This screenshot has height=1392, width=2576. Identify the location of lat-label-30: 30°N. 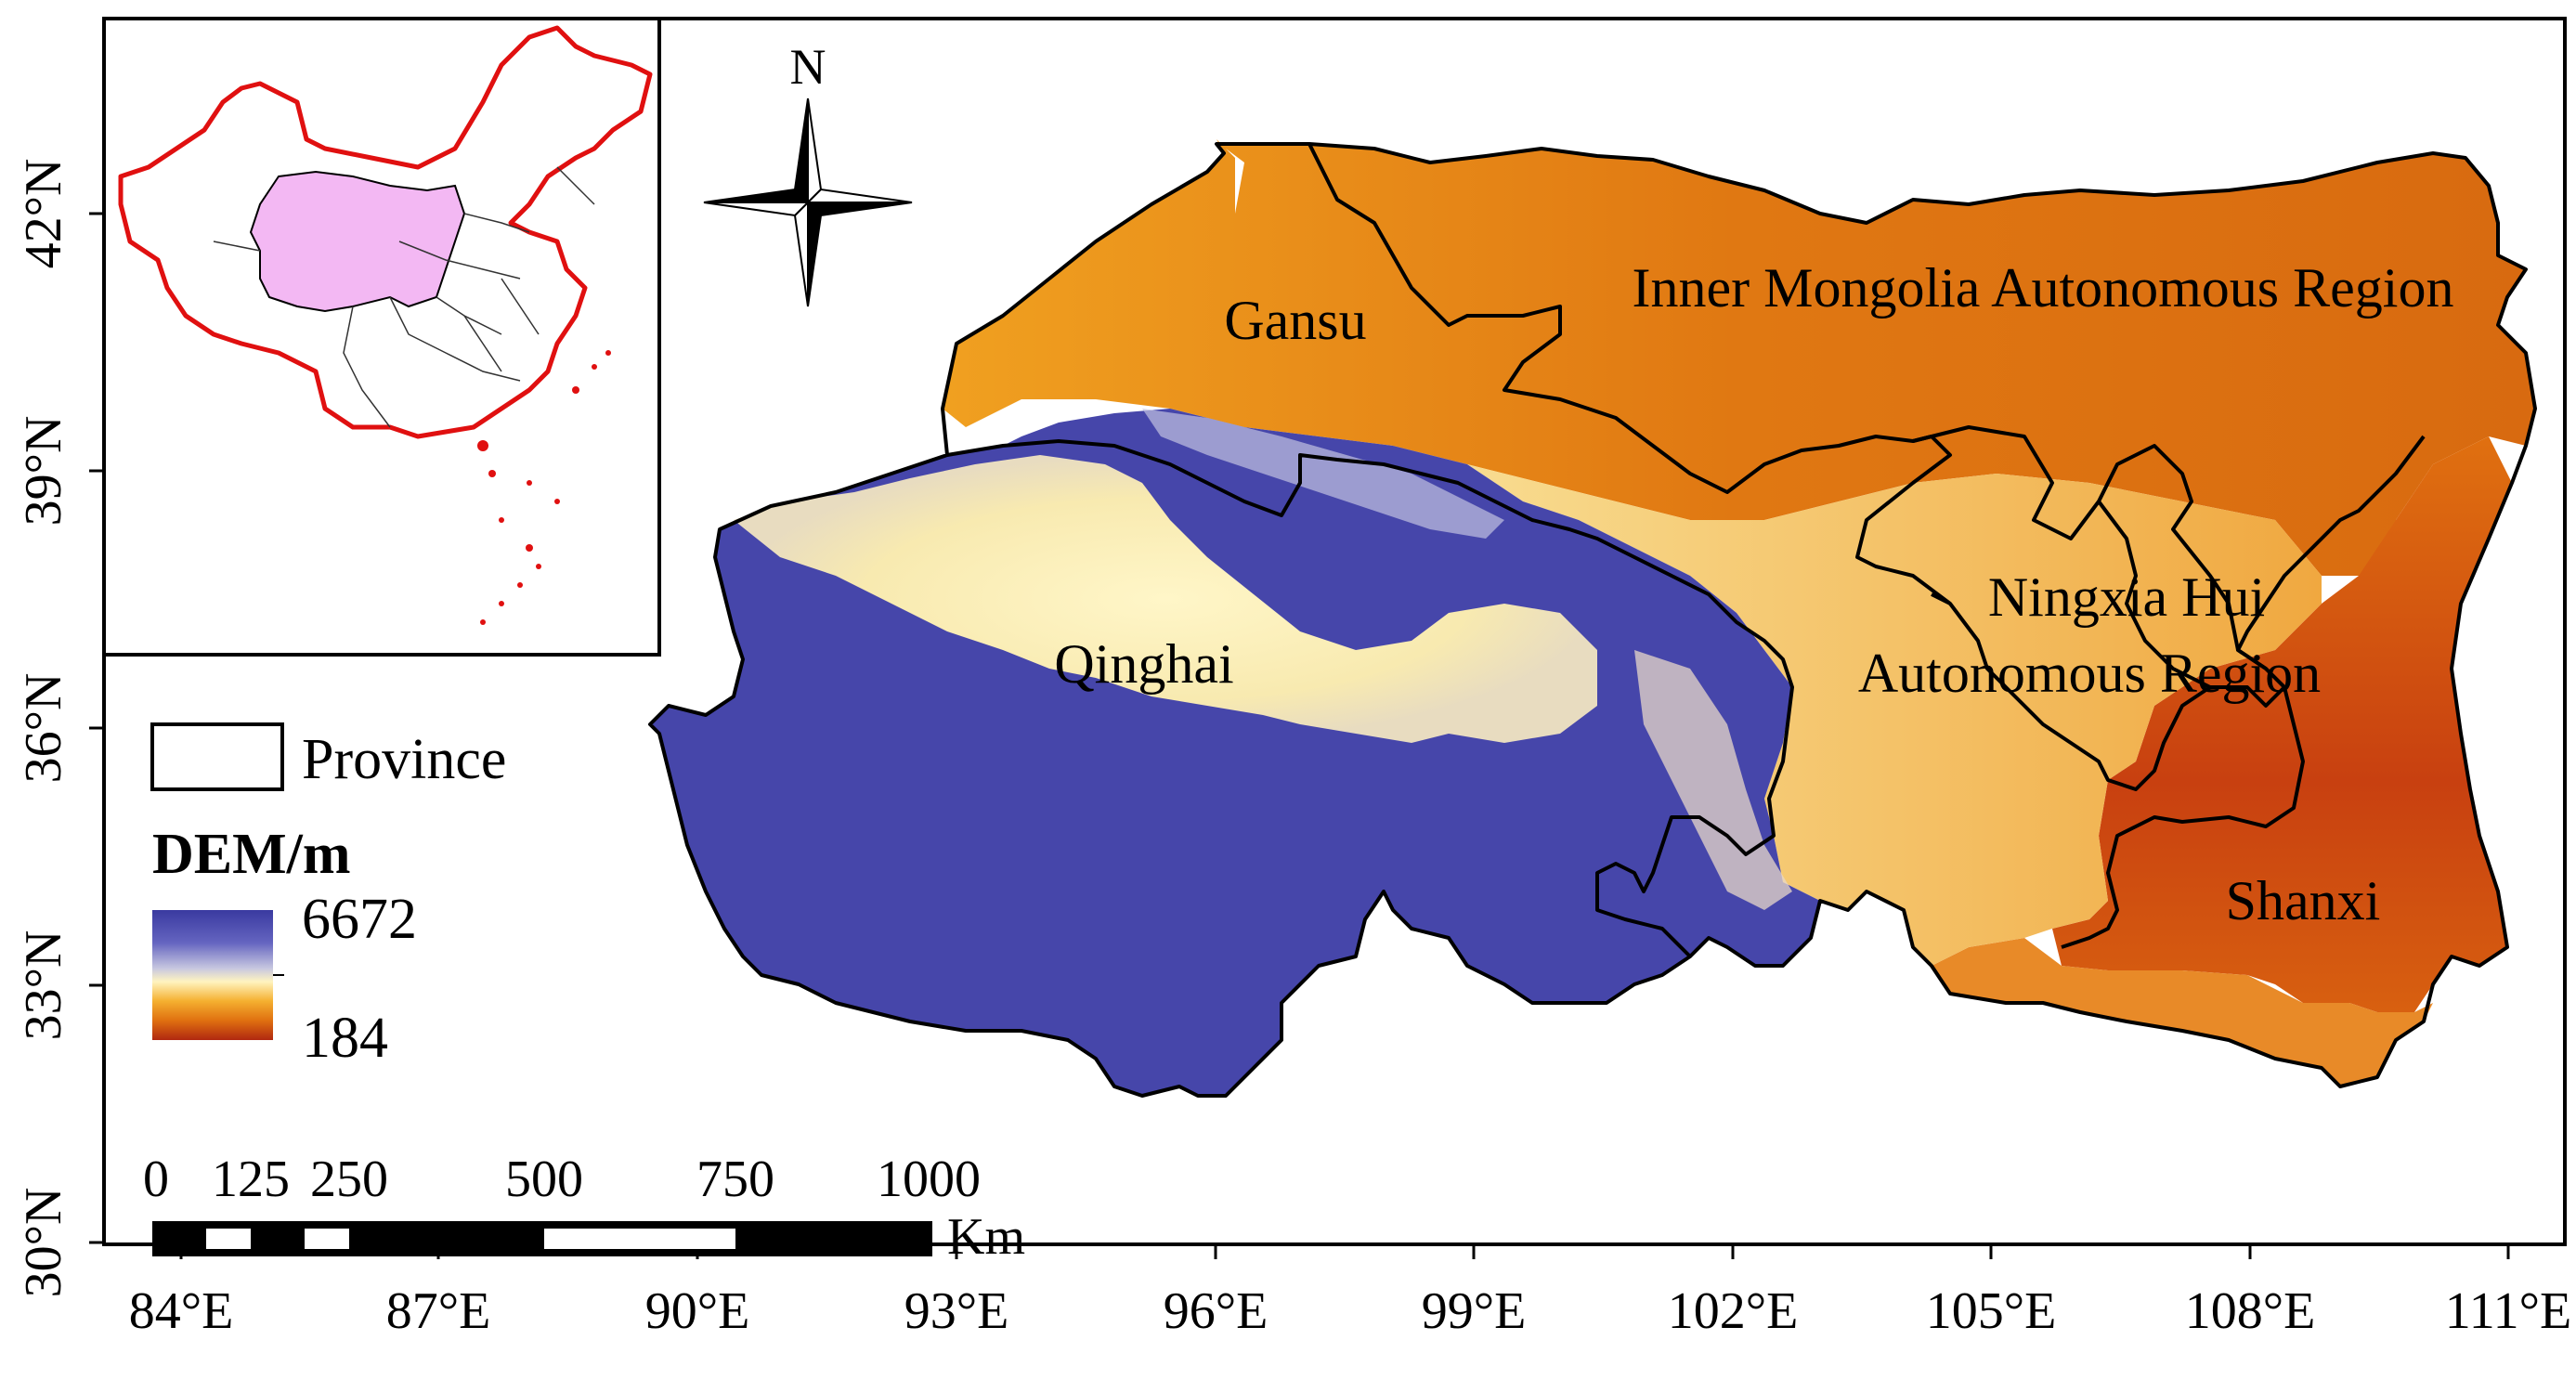
(43, 1243).